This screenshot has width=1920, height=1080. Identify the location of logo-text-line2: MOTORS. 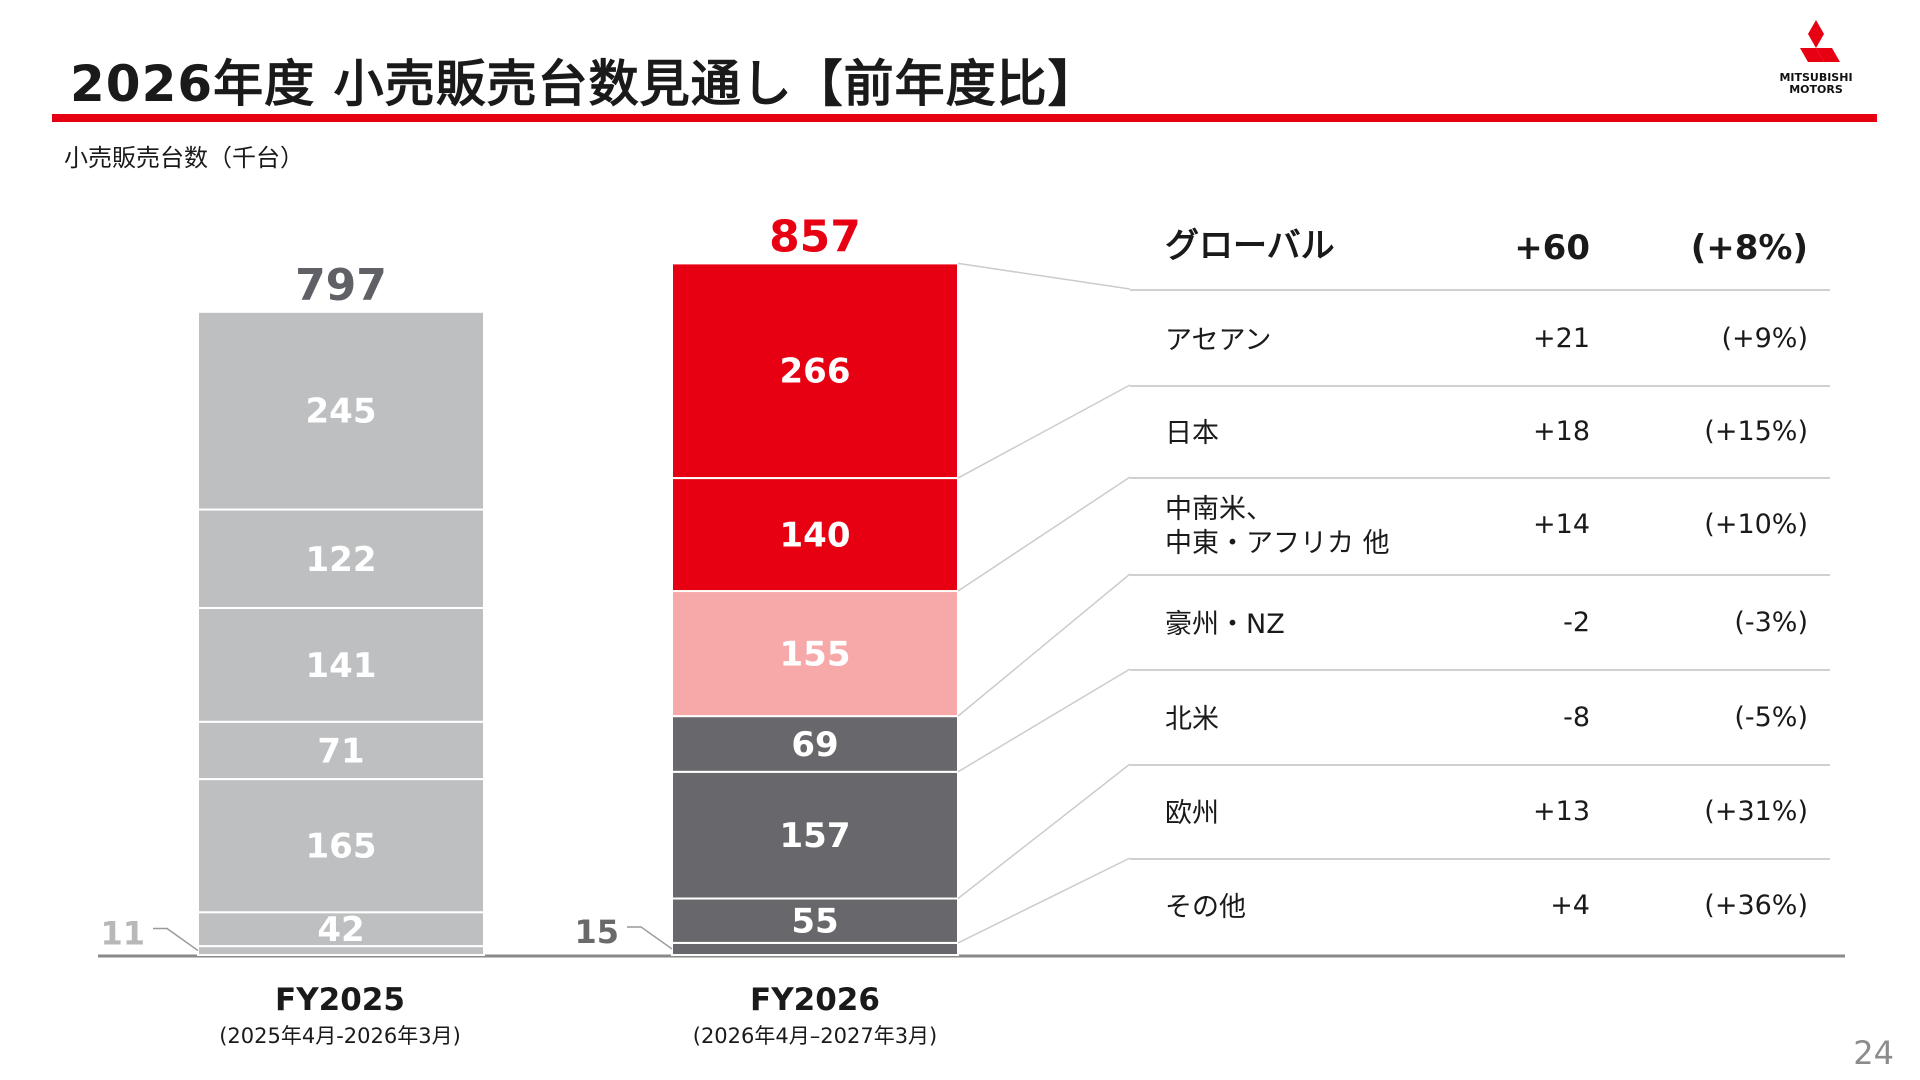
(1816, 89).